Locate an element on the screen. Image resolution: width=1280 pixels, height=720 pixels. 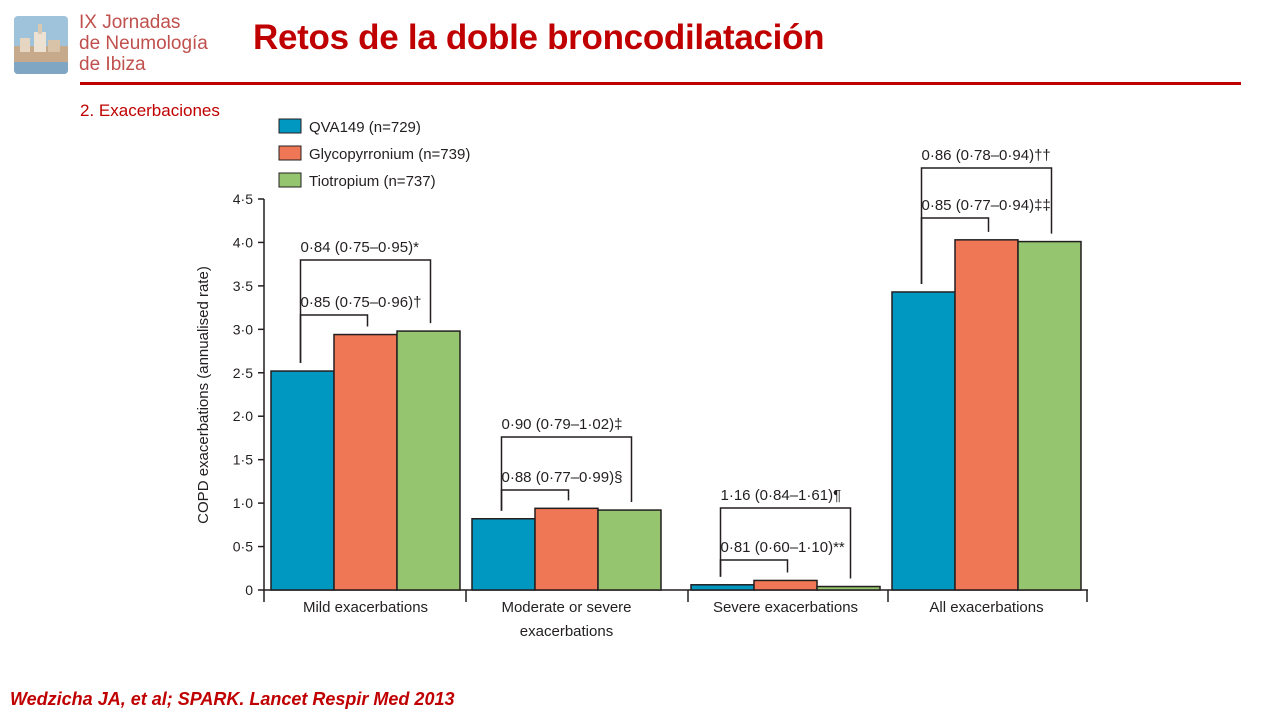
significance-label: 0·84 (0·75–0·95)* is located at coordinates (360, 247).